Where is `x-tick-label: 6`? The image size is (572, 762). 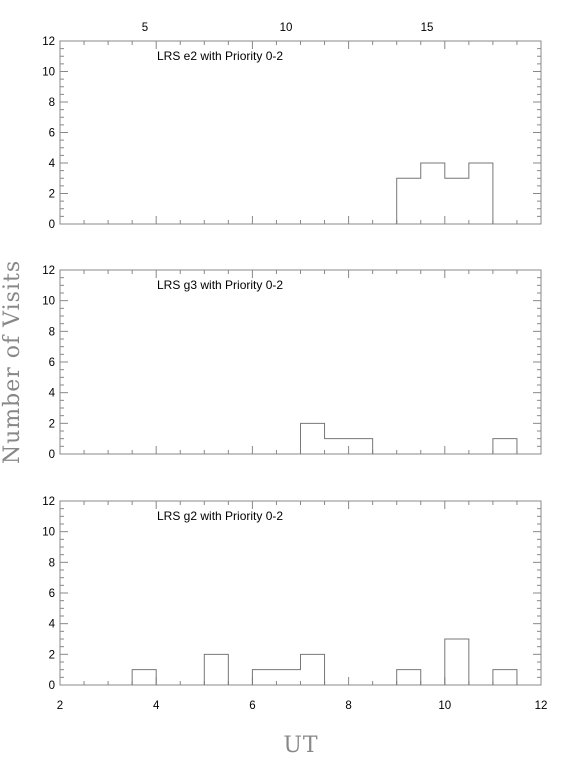
x-tick-label: 6 is located at coordinates (252, 706).